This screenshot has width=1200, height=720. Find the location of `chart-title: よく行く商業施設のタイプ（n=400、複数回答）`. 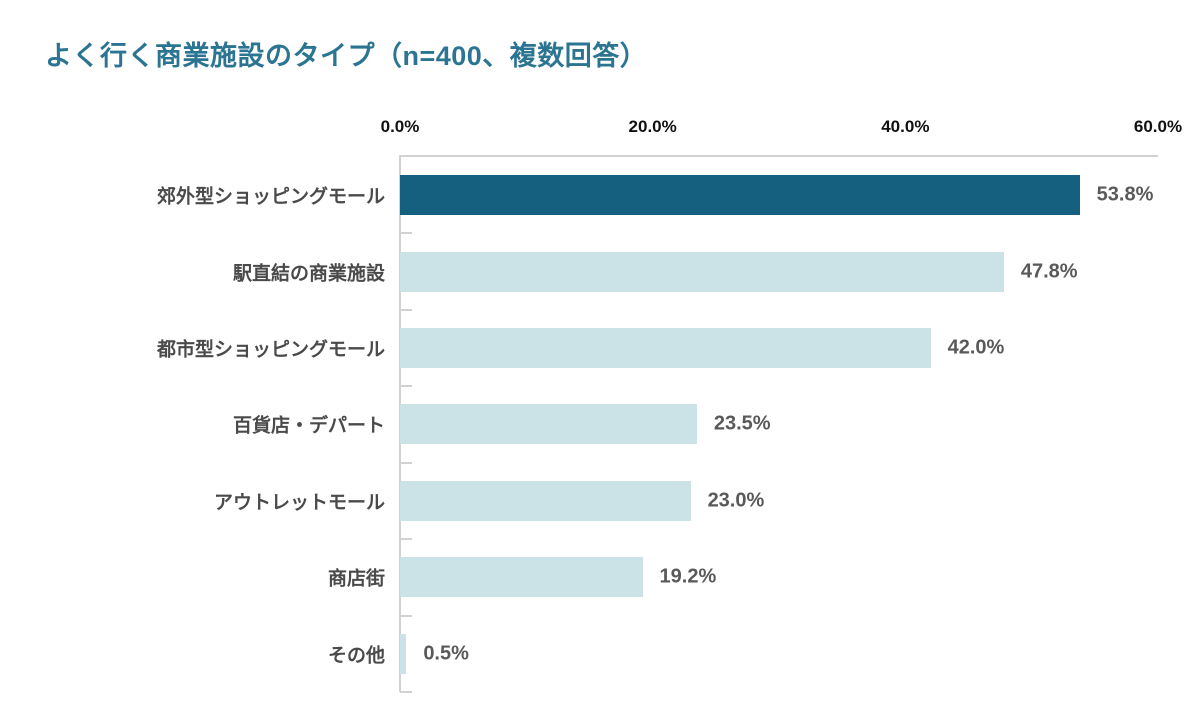

chart-title: よく行く商業施設のタイプ（n=400、複数回答） is located at coordinates (346, 56).